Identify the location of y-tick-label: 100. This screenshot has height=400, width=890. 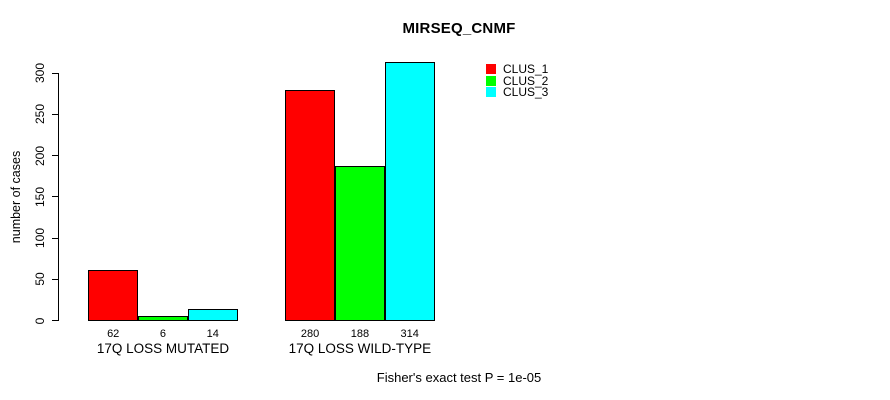
(40, 238).